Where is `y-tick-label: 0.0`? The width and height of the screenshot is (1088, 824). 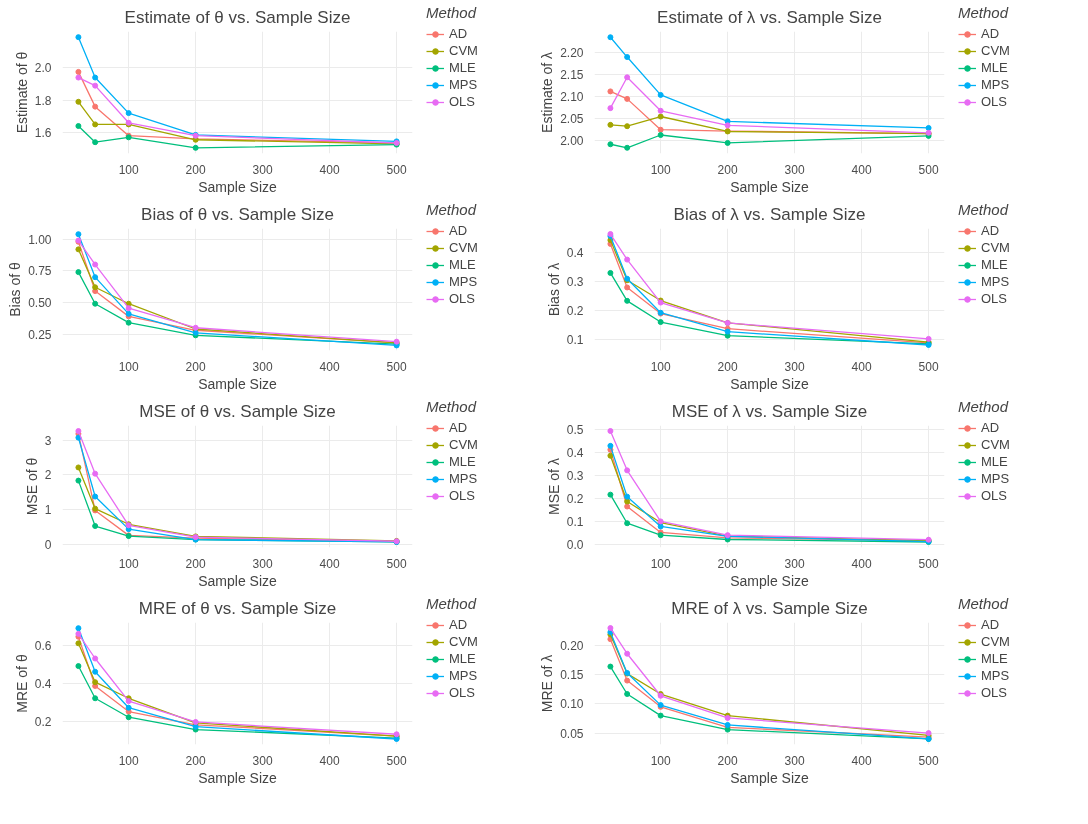
y-tick-label: 0.0 is located at coordinates (575, 544).